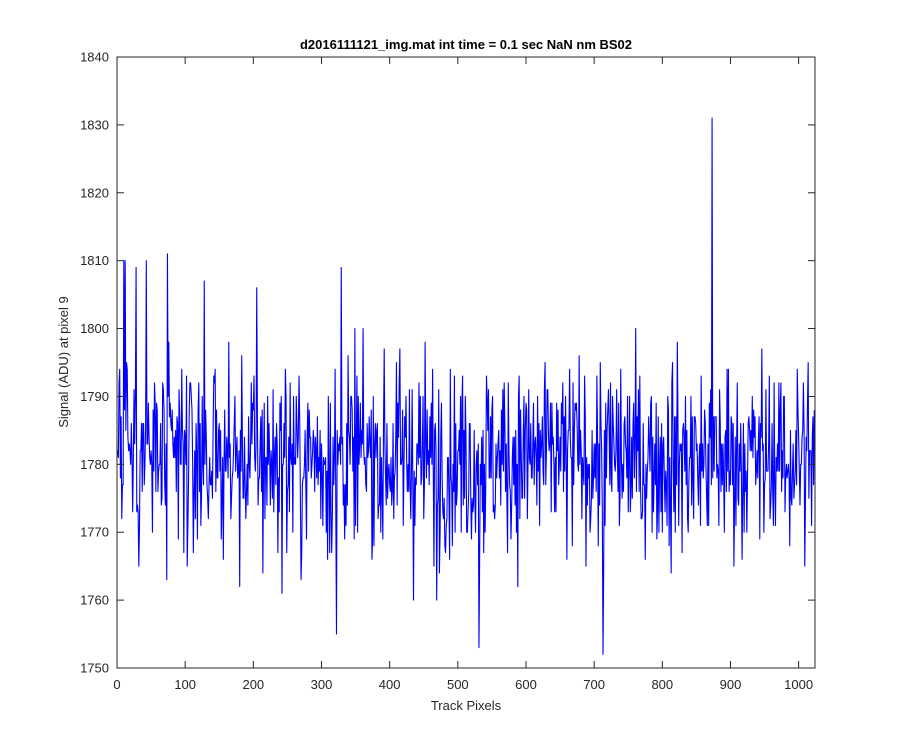 The height and width of the screenshot is (755, 900). I want to click on x-tick-label: 700, so click(594, 684).